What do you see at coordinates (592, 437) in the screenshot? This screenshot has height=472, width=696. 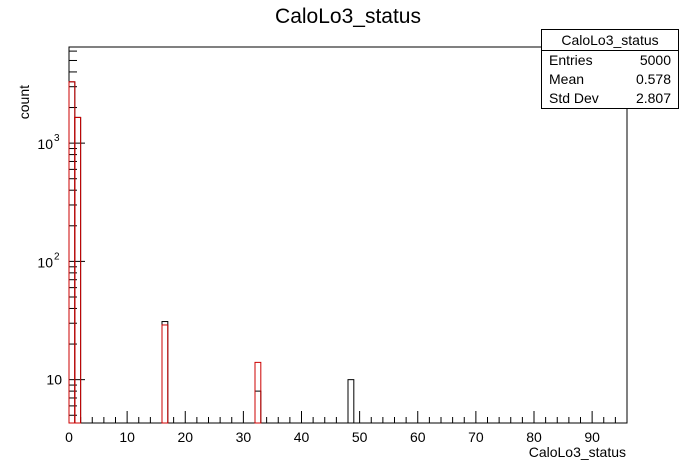 I see `x-tick-label: 90` at bounding box center [592, 437].